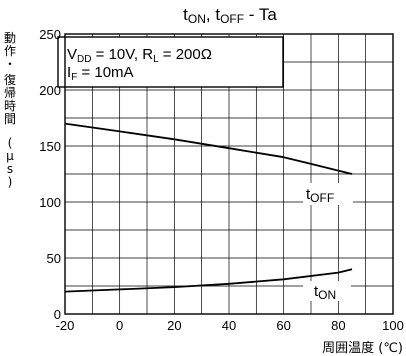  I want to click on y-tick-label: 150, so click(50, 146).